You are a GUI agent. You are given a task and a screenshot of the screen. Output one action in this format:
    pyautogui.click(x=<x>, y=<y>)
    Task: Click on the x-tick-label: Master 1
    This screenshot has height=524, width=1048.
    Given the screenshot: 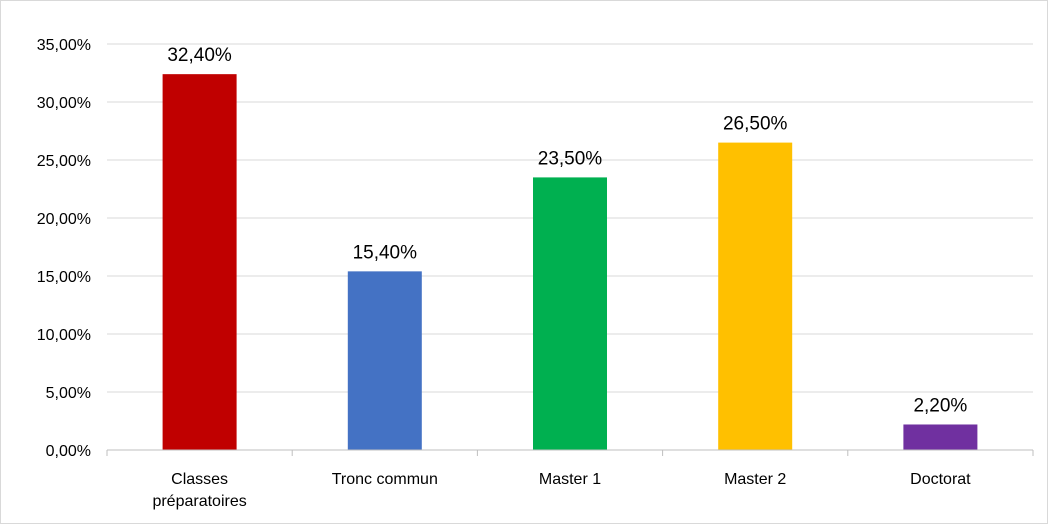 What is the action you would take?
    pyautogui.click(x=570, y=479)
    